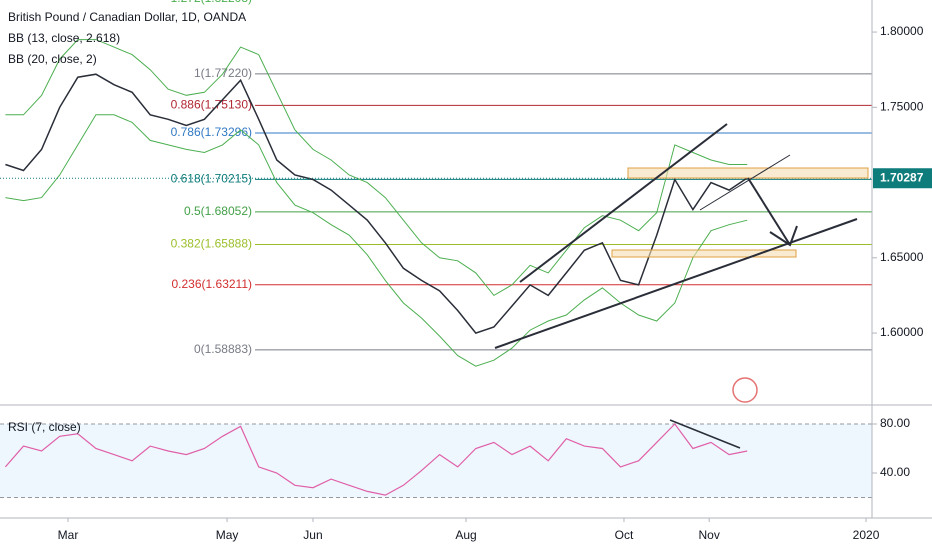 This screenshot has width=932, height=550. Describe the element at coordinates (211, 2) in the screenshot. I see `fib-label: 1.272(1.82208)` at that location.